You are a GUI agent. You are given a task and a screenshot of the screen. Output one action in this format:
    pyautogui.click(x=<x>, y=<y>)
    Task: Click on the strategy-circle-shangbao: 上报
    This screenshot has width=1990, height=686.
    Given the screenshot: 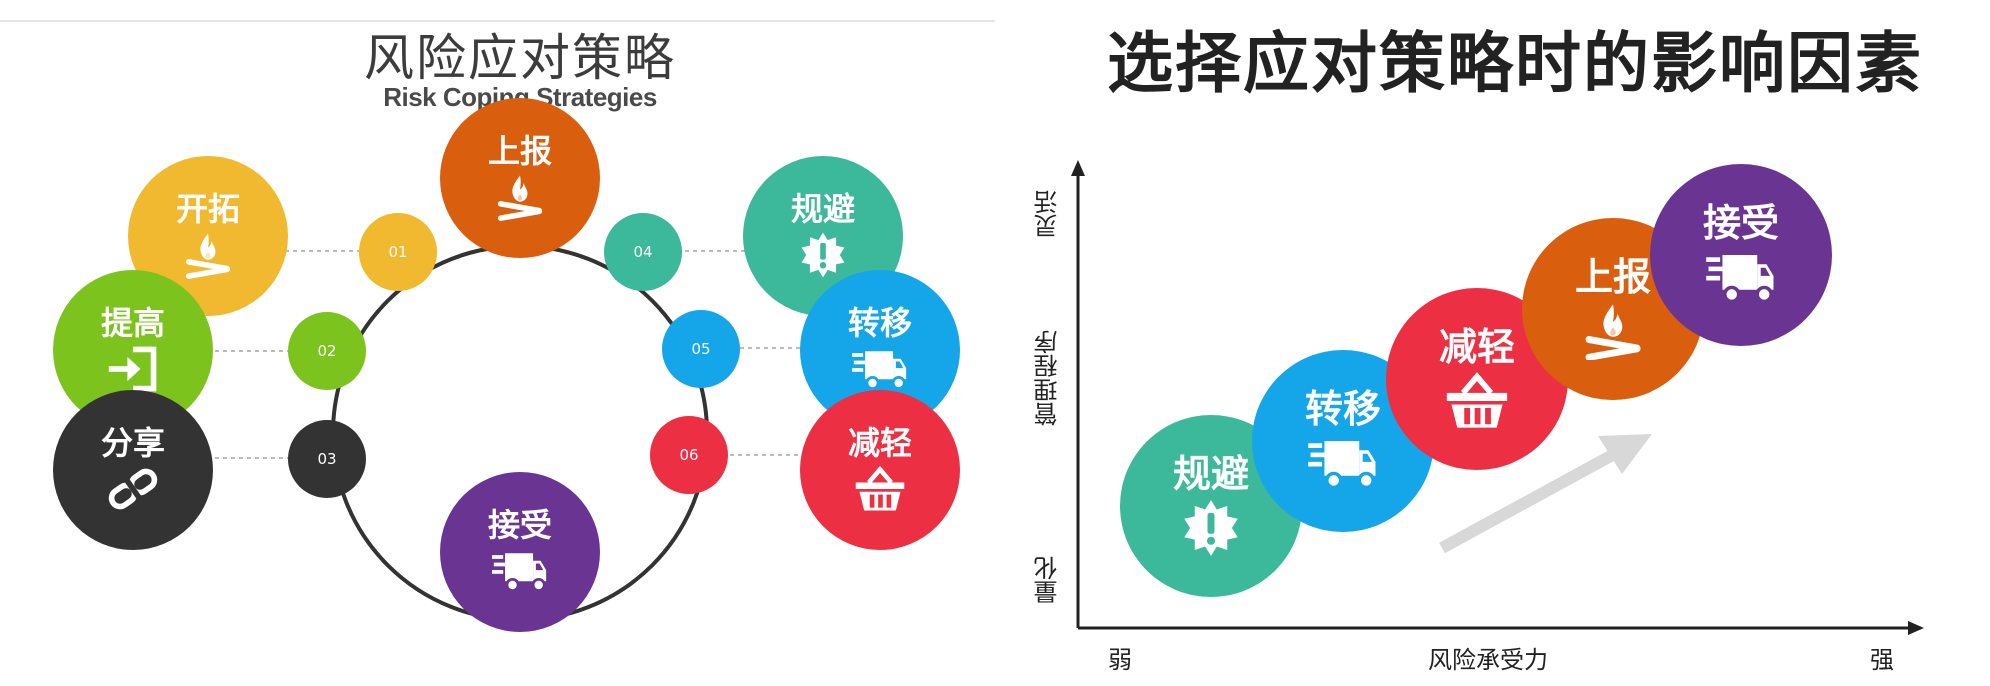 What is the action you would take?
    pyautogui.click(x=520, y=178)
    